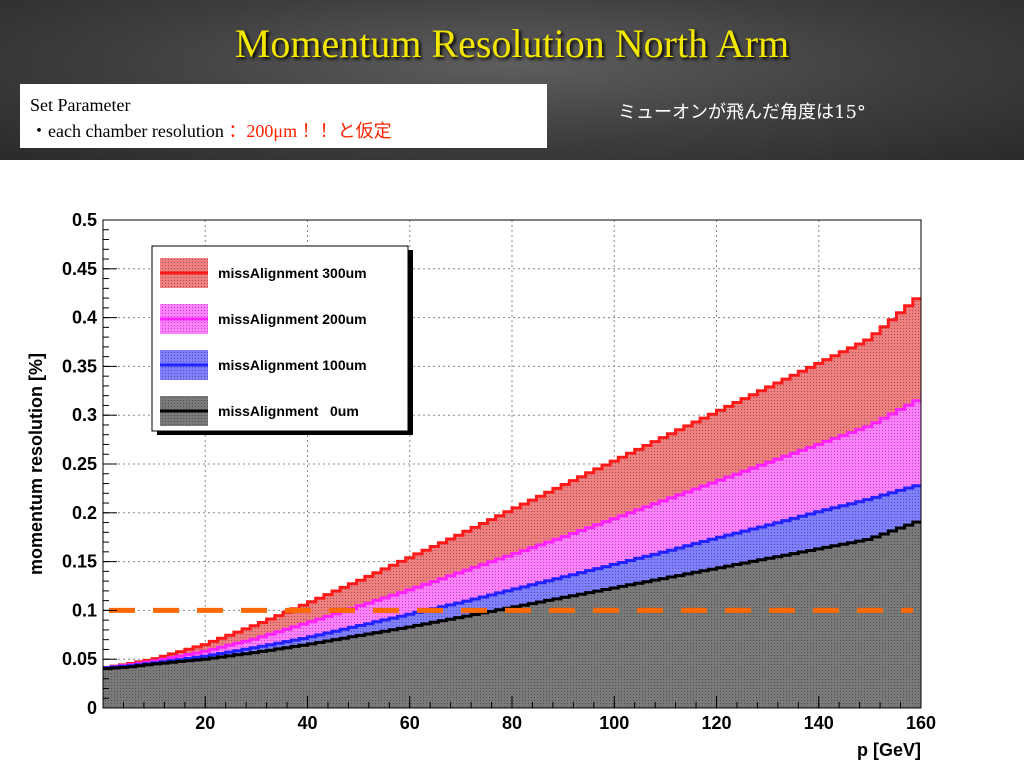 The width and height of the screenshot is (1024, 773). What do you see at coordinates (36, 464) in the screenshot?
I see `y-axis-label: momentum resolution [%]` at bounding box center [36, 464].